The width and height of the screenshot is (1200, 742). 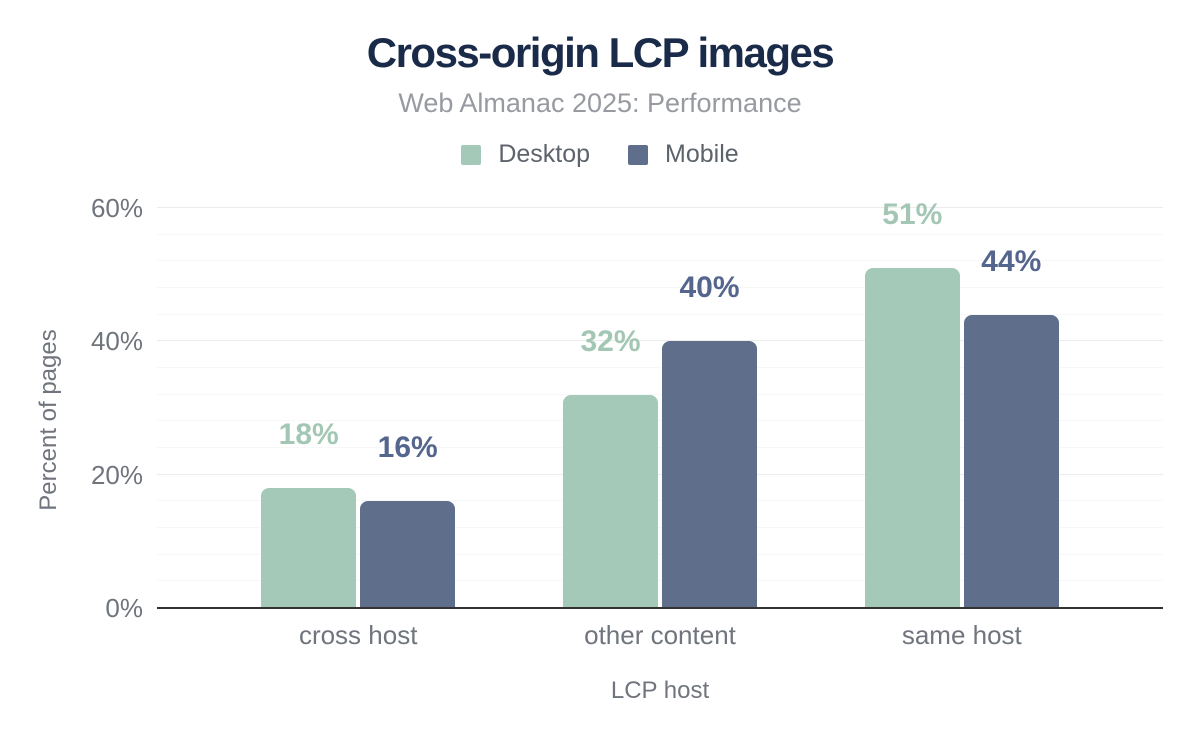 What do you see at coordinates (660, 314) in the screenshot?
I see `minor-gridline-44pct` at bounding box center [660, 314].